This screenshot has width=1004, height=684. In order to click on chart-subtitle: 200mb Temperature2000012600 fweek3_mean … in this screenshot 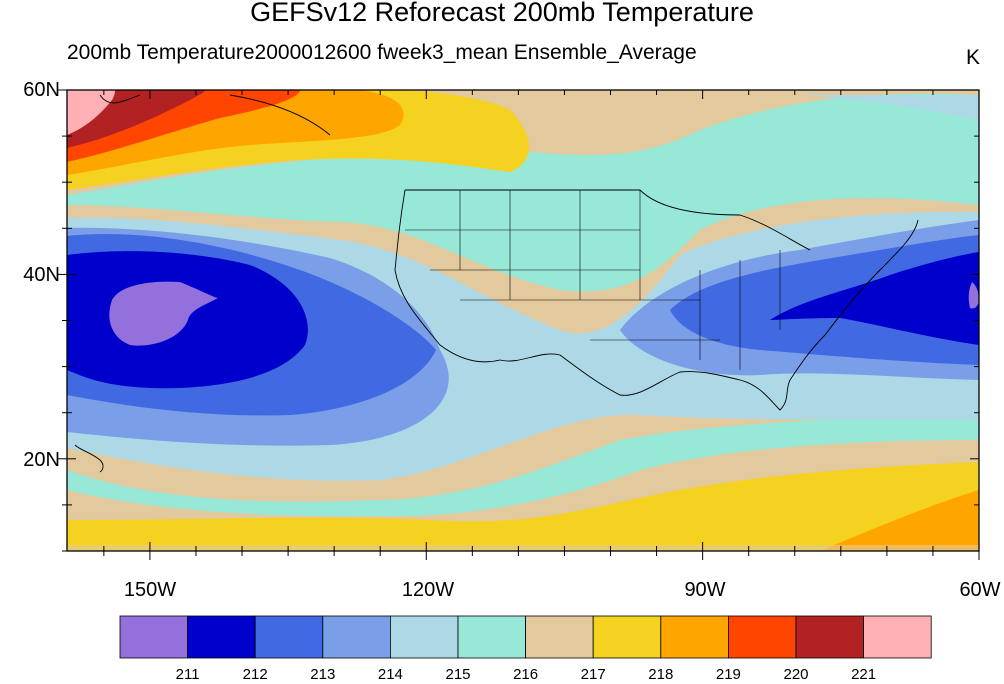, I will do `click(382, 52)`.